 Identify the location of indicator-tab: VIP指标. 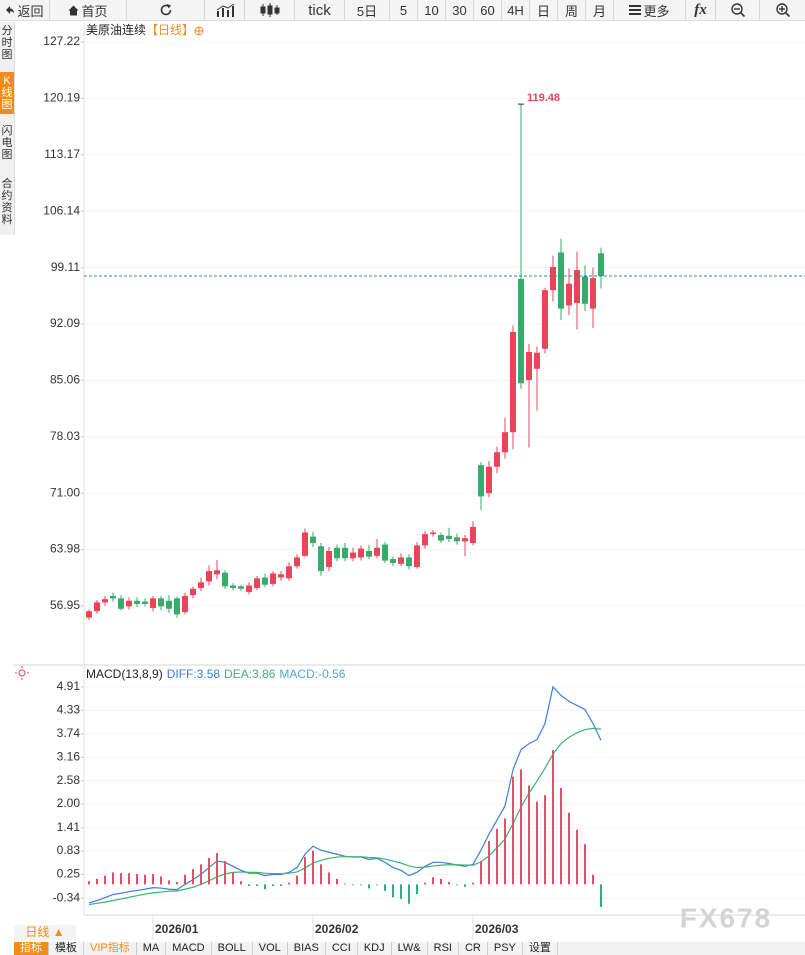
(110, 948).